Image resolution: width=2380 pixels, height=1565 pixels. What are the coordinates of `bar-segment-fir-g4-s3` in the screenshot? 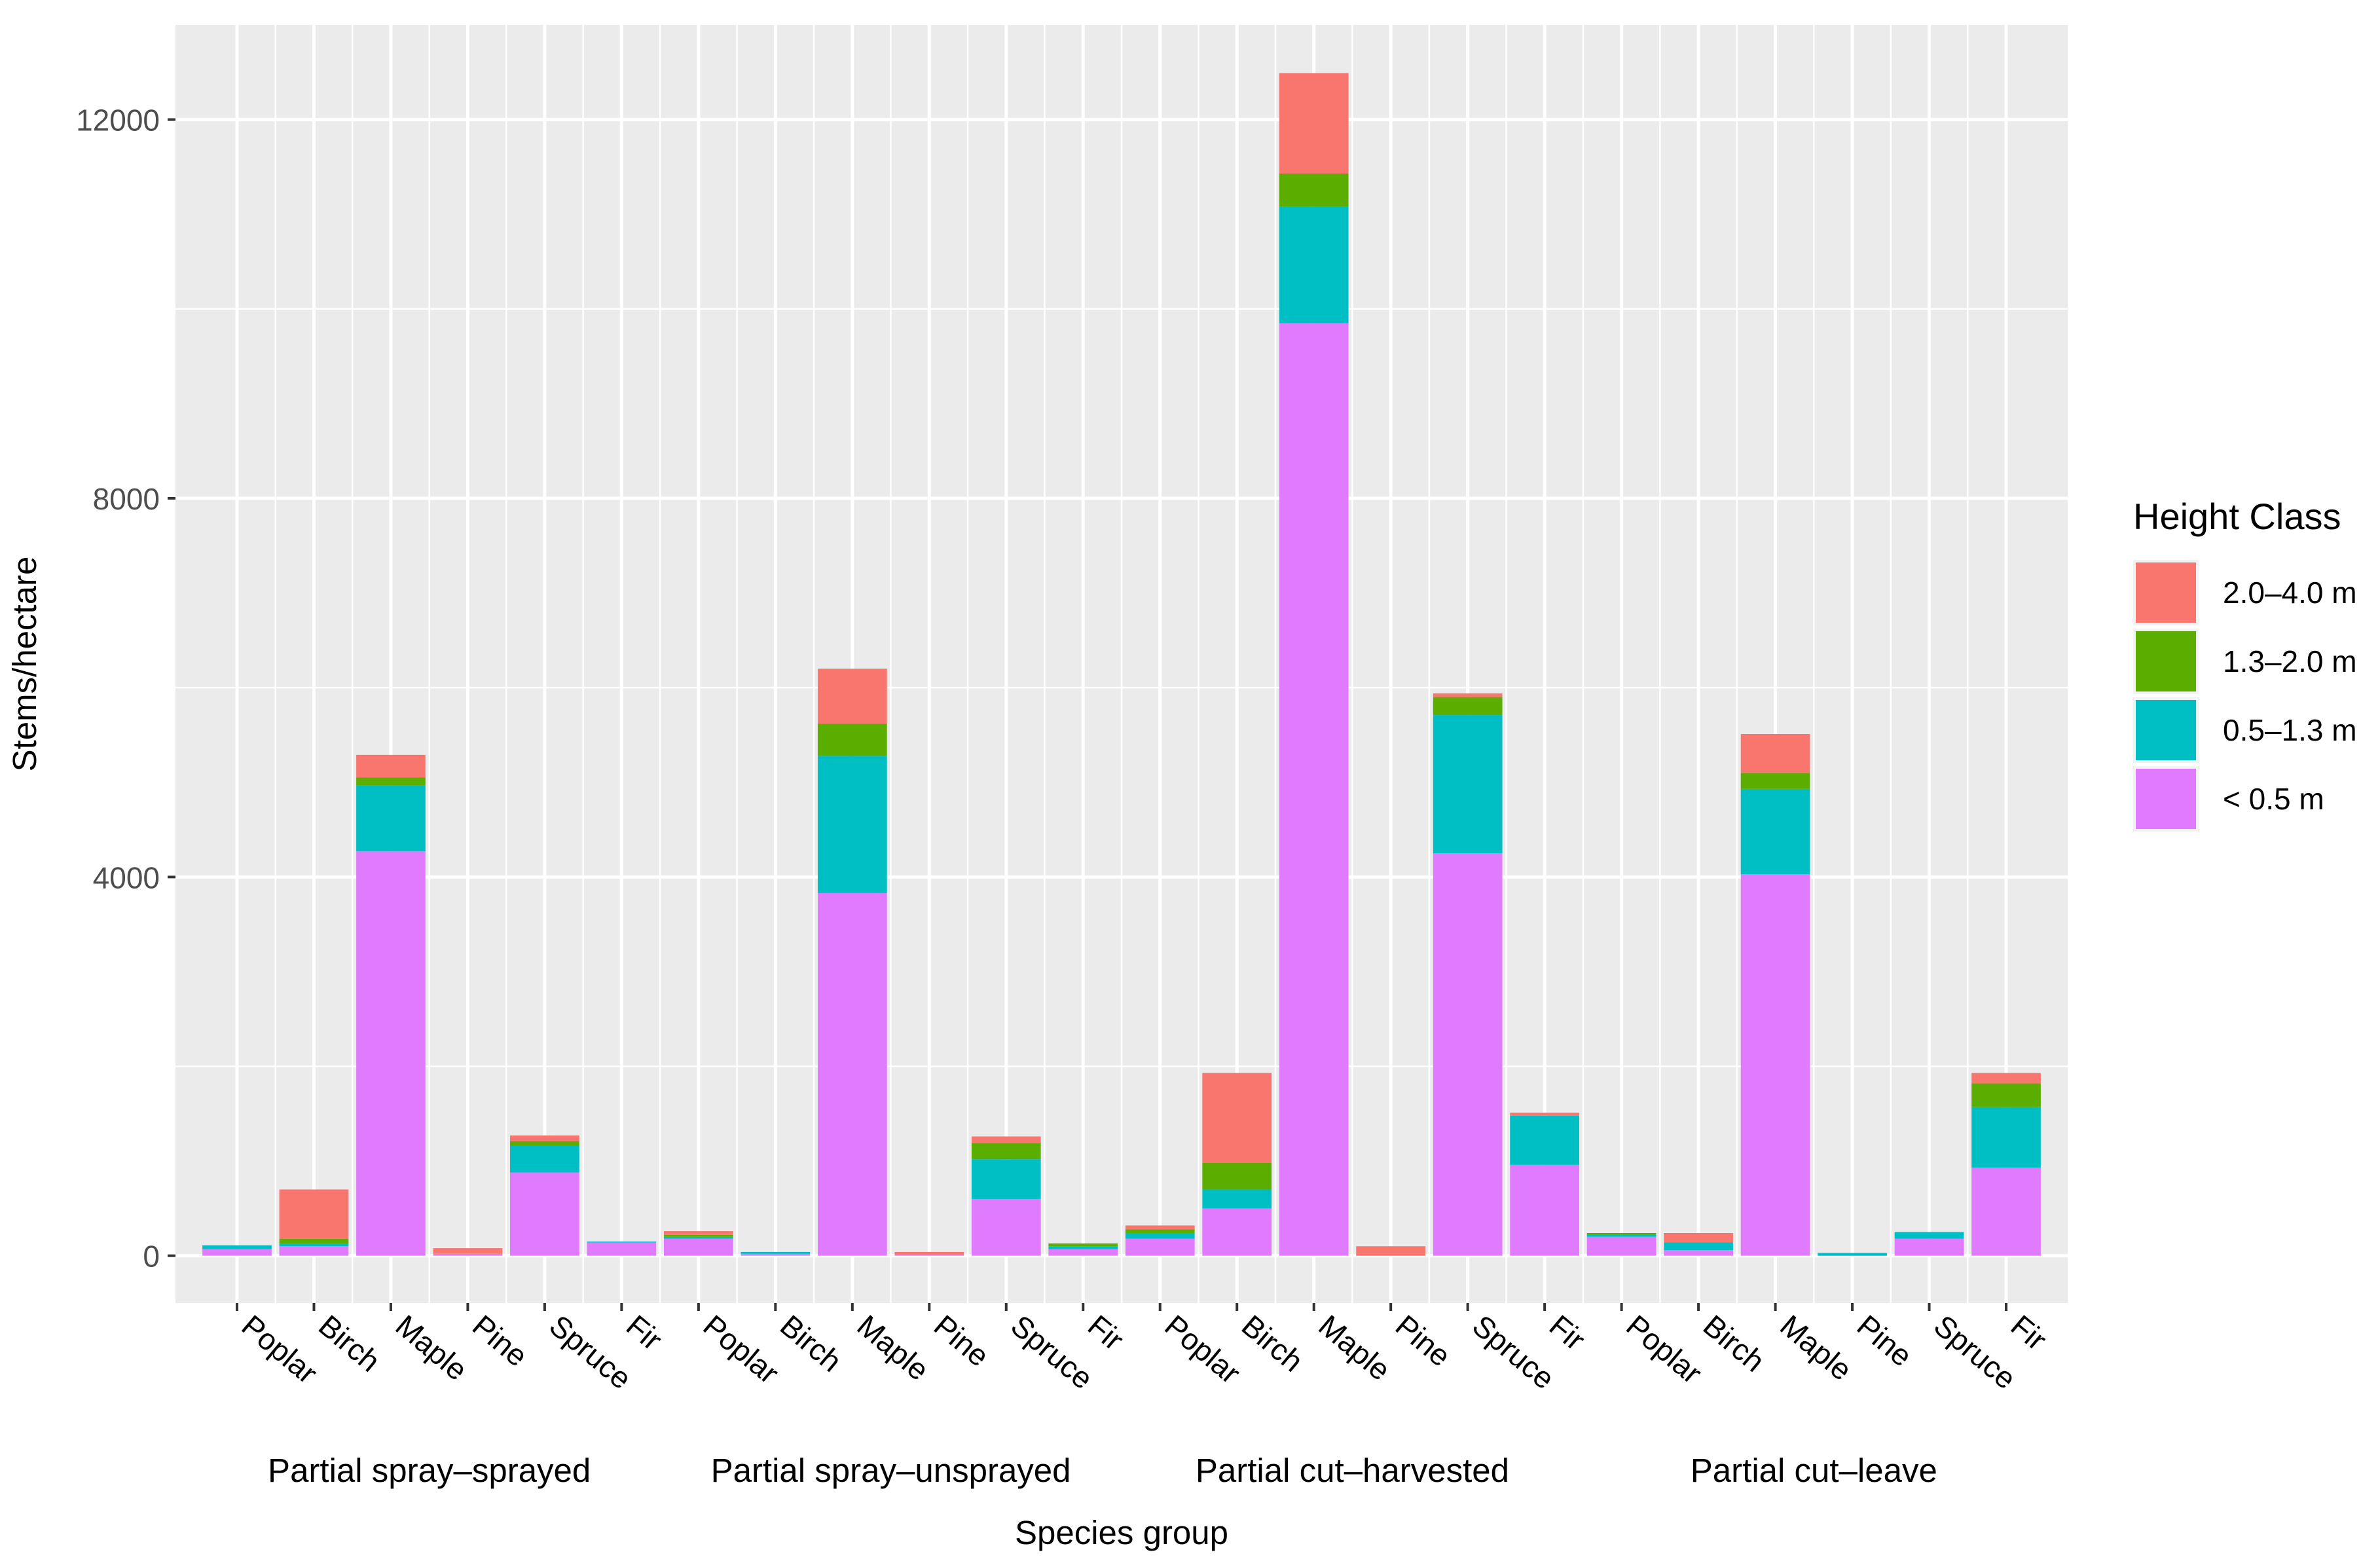 It's located at (2006, 1095).